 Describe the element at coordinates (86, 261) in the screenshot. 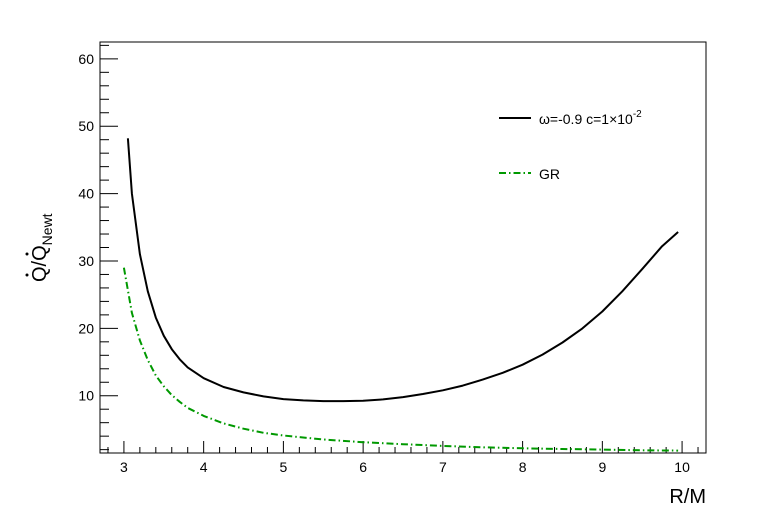

I see `y-tick-label: 30` at that location.